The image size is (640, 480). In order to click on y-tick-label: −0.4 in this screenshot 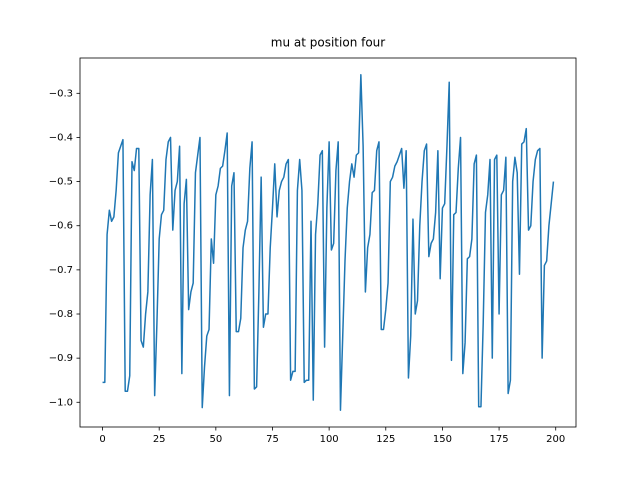, I will do `click(61, 137)`.